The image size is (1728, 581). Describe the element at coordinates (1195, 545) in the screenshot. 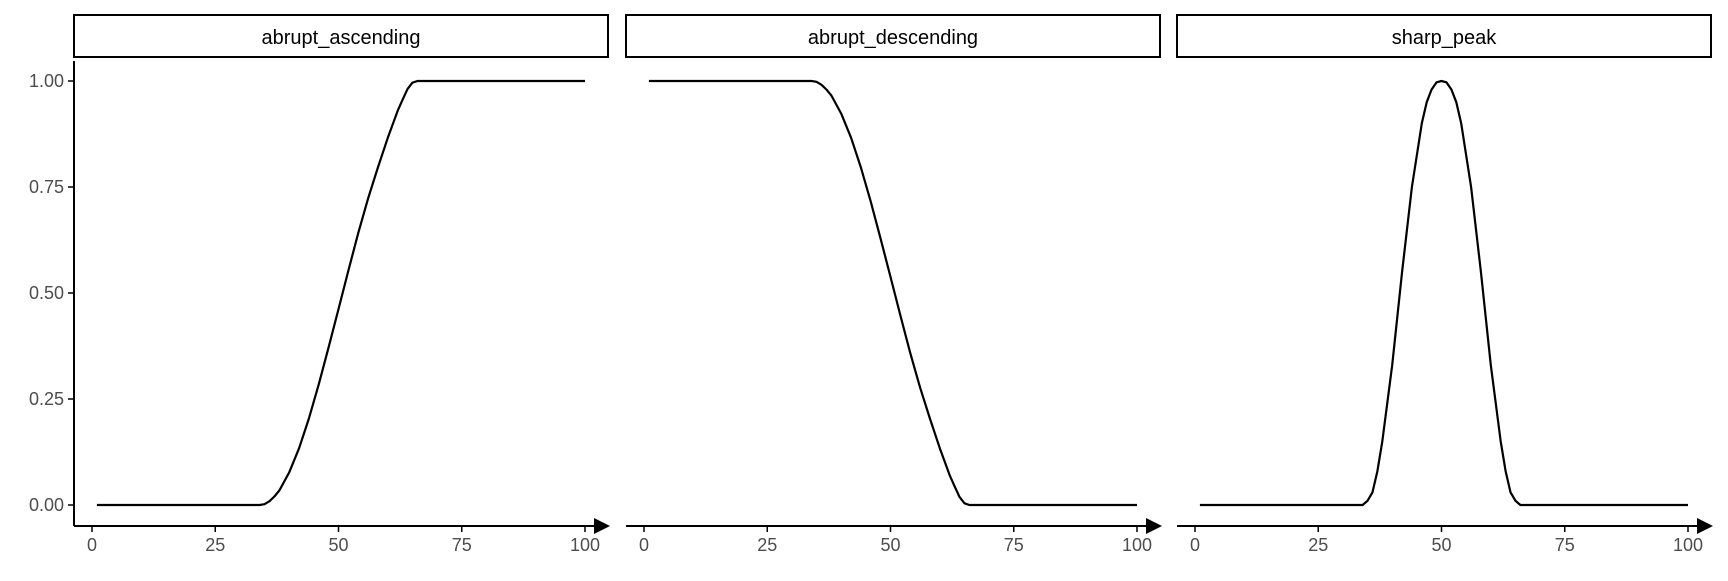

I see `x-tick-label-3-0: 0` at that location.